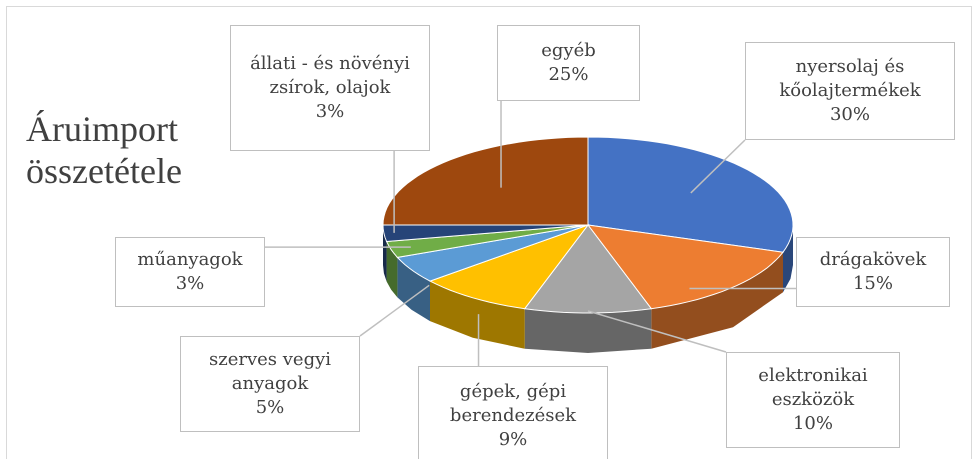 This screenshot has height=459, width=980. I want to click on label-category: egyéb, so click(568, 50).